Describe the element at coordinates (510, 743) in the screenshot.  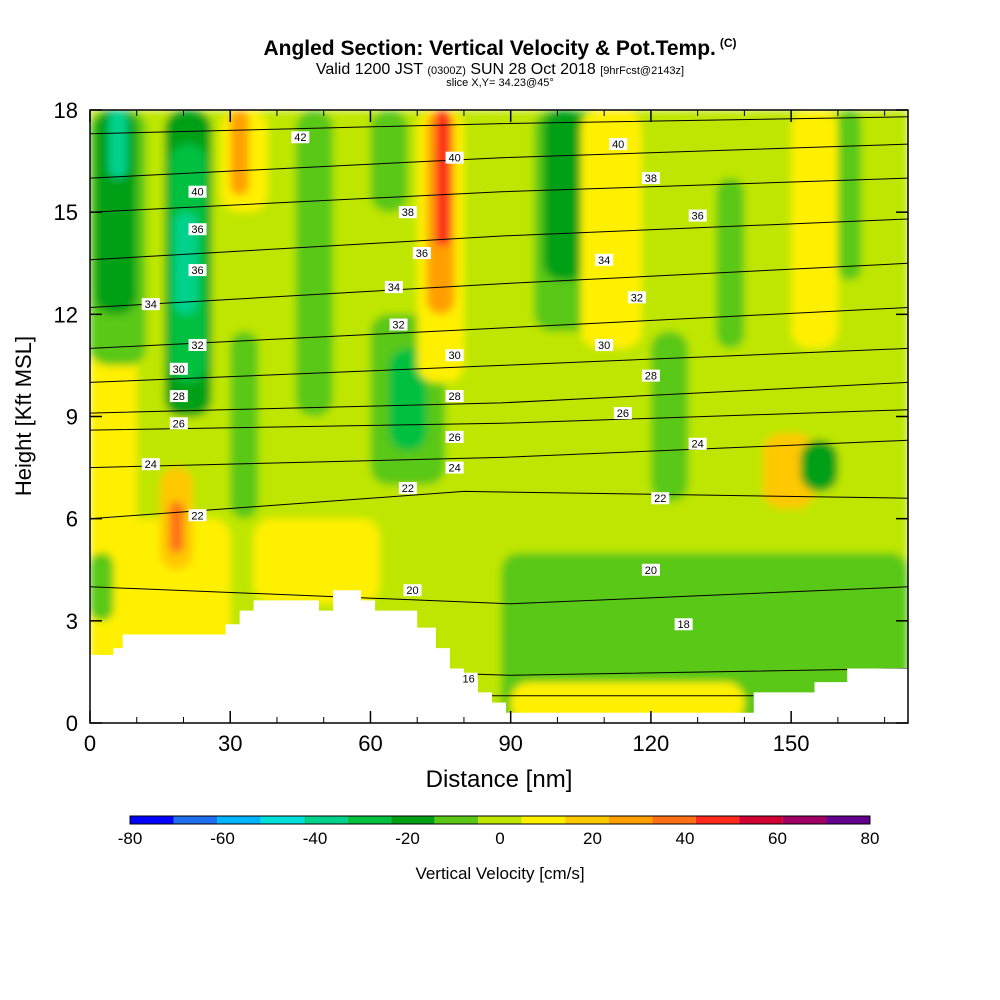
I see `x-tick-label: 90` at that location.